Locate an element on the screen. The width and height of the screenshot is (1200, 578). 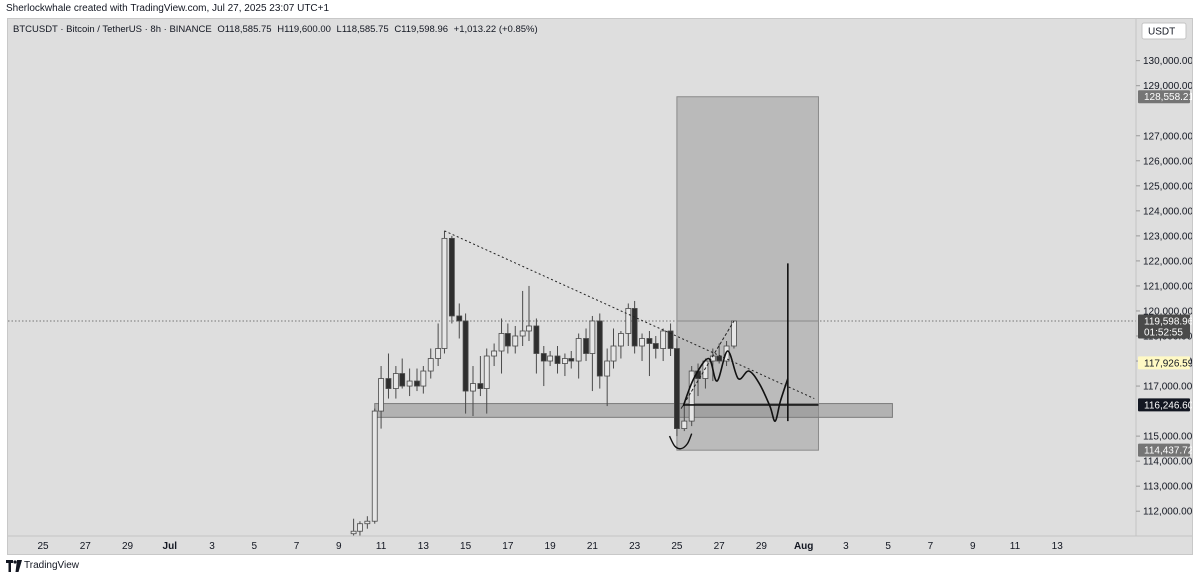
target-price-tag-bg is located at coordinates (1164, 97).